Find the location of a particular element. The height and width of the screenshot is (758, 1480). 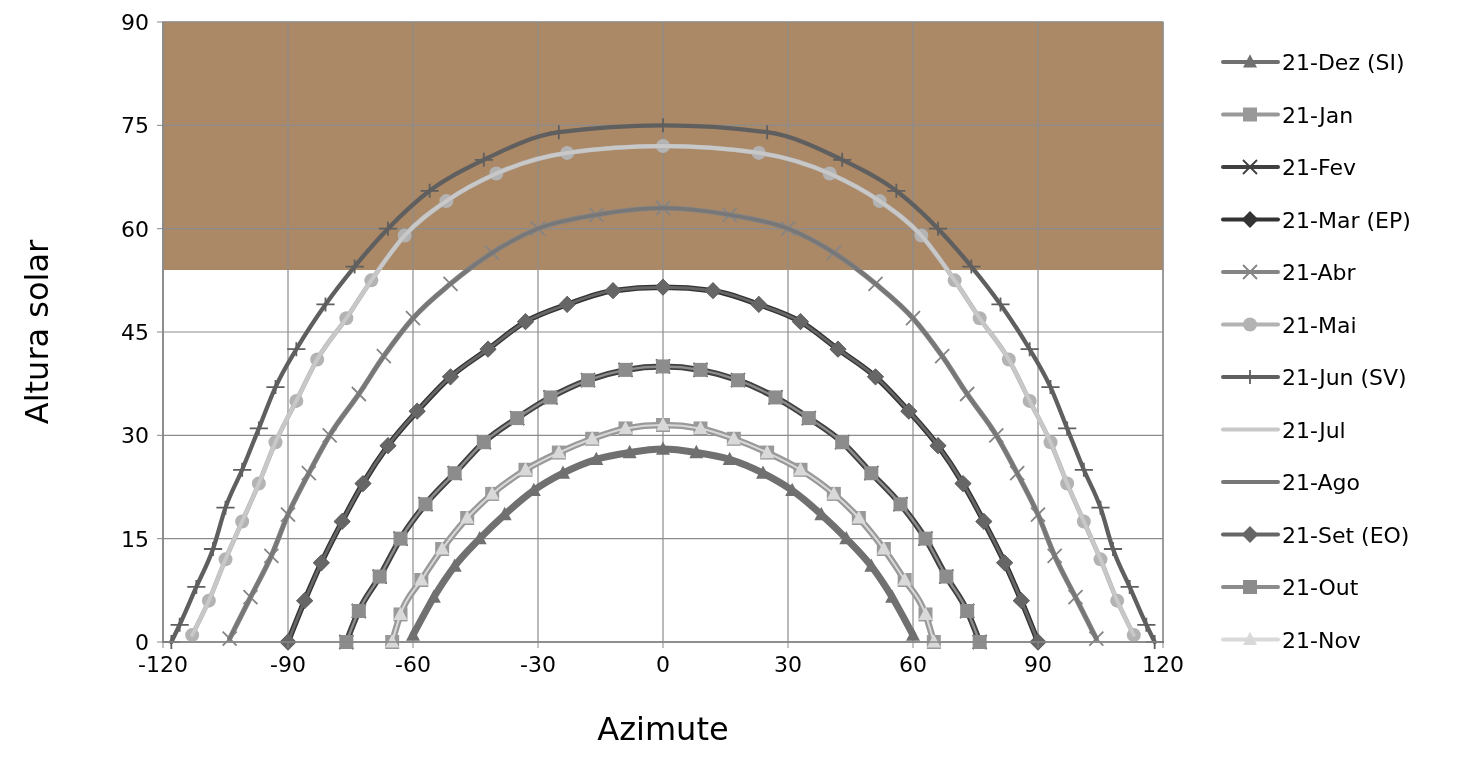

legend-label: 21-Jul is located at coordinates (1314, 430).